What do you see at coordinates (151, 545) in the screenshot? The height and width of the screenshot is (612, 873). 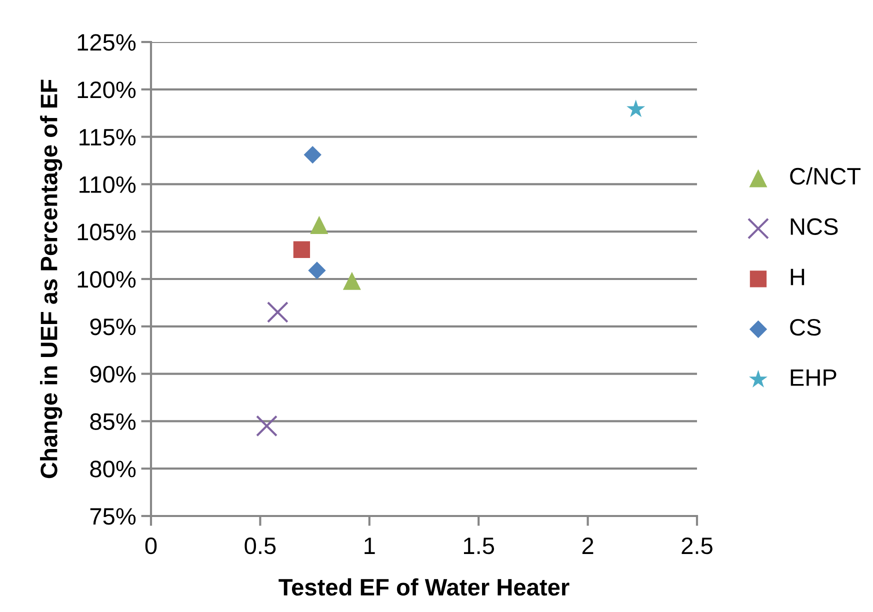 I see `x-tick-label: 0` at bounding box center [151, 545].